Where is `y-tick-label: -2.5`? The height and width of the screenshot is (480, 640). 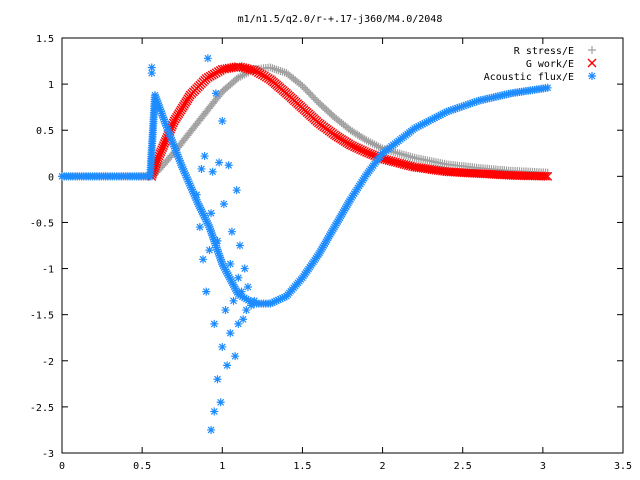 y-tick-label: -2.5 is located at coordinates (42, 408).